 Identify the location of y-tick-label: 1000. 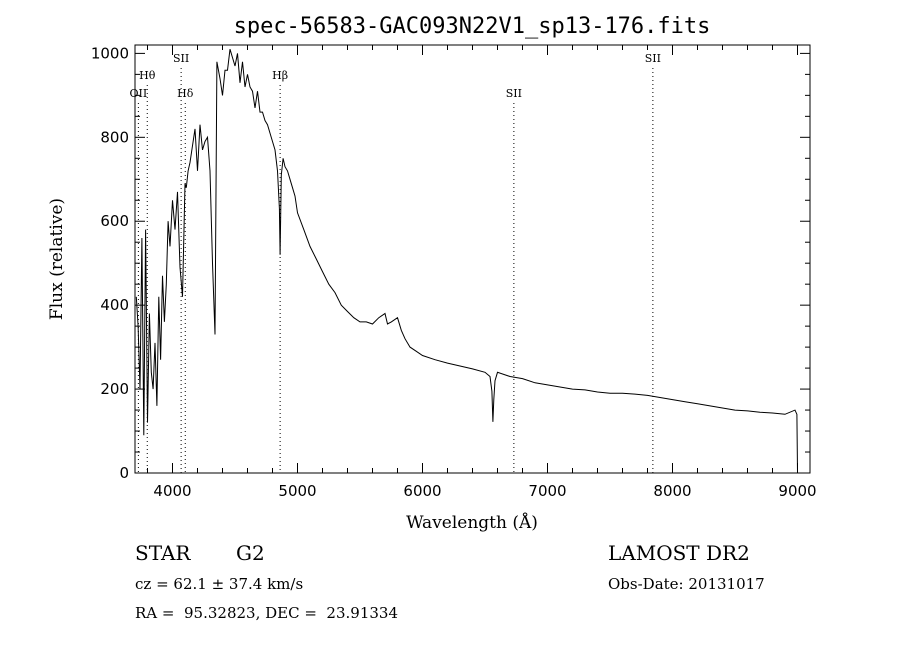
(110, 53).